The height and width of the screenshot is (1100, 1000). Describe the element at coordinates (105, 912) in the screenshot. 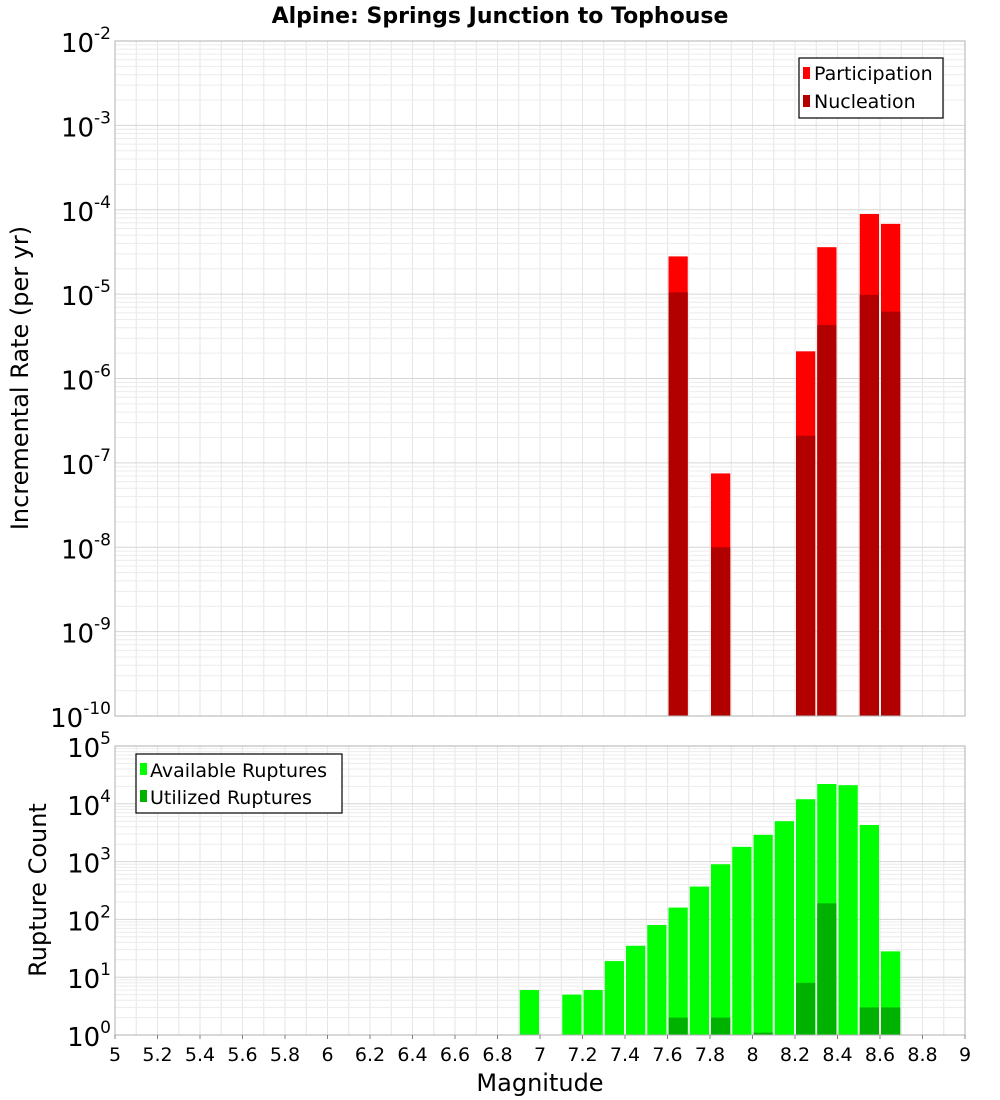

I see `count-y-tick-exponent: 2` at that location.